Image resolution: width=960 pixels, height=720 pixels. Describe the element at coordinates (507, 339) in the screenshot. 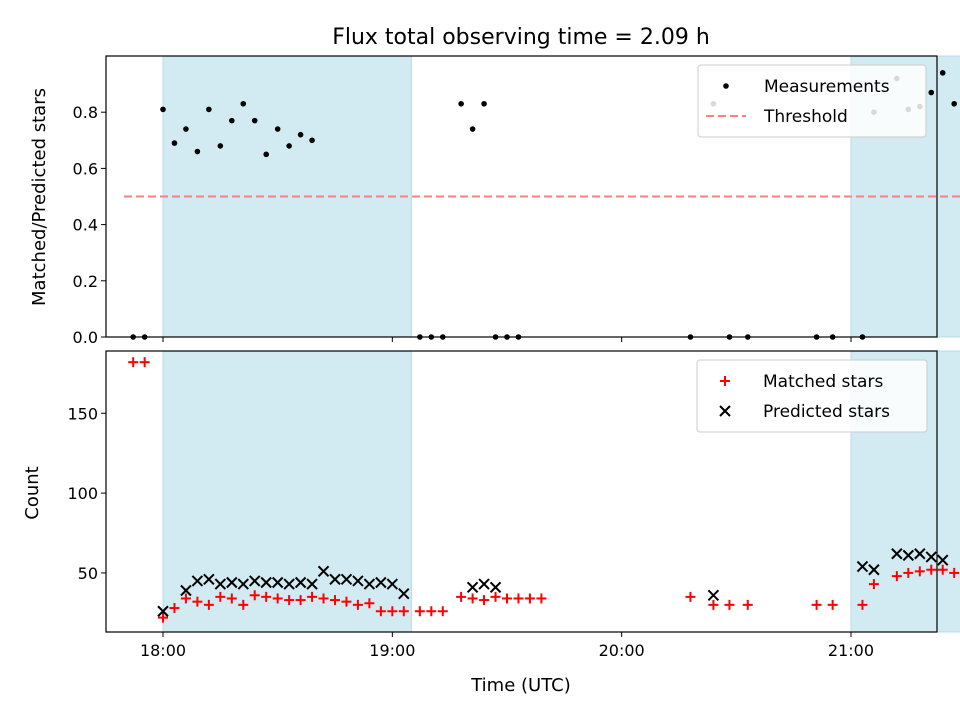

I see `top-x-ticks` at that location.